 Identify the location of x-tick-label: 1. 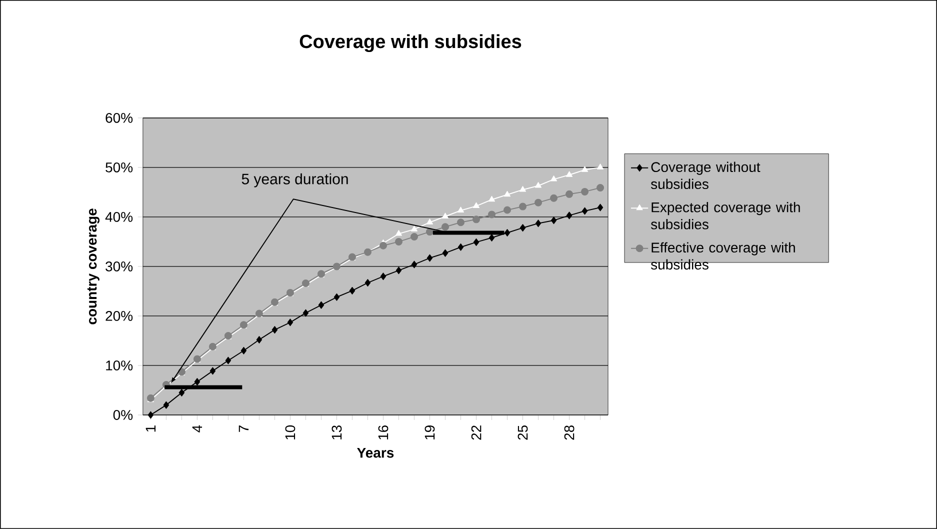
(151, 429).